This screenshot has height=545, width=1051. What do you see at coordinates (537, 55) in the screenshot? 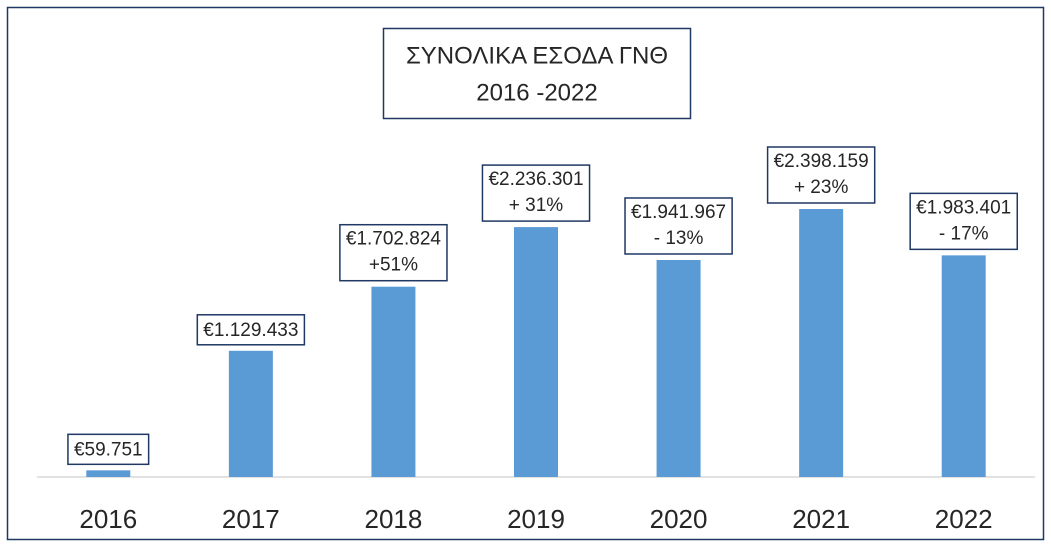
I see `chart-title: ΣΥΝΟΛΙΚΑ ΕΣΟΔΑ ΓΝΘ` at bounding box center [537, 55].